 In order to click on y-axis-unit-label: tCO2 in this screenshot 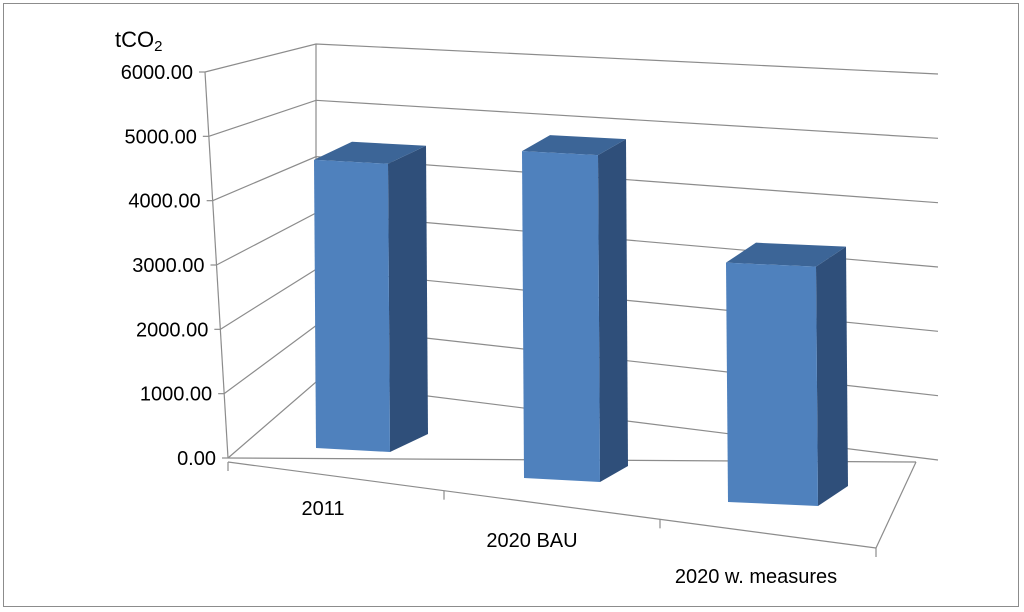, I will do `click(138, 41)`.